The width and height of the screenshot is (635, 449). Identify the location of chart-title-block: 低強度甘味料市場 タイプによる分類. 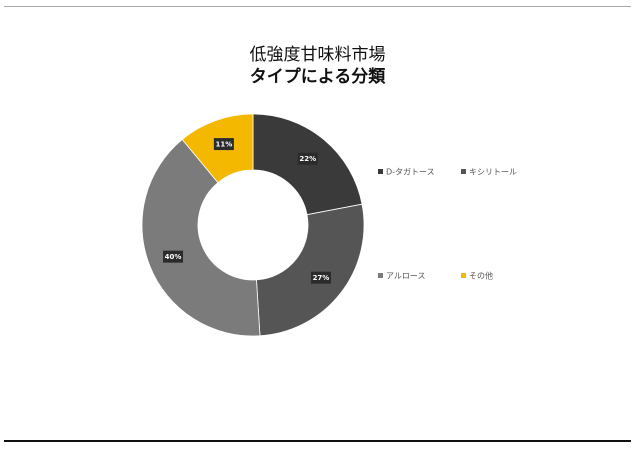
(317, 66).